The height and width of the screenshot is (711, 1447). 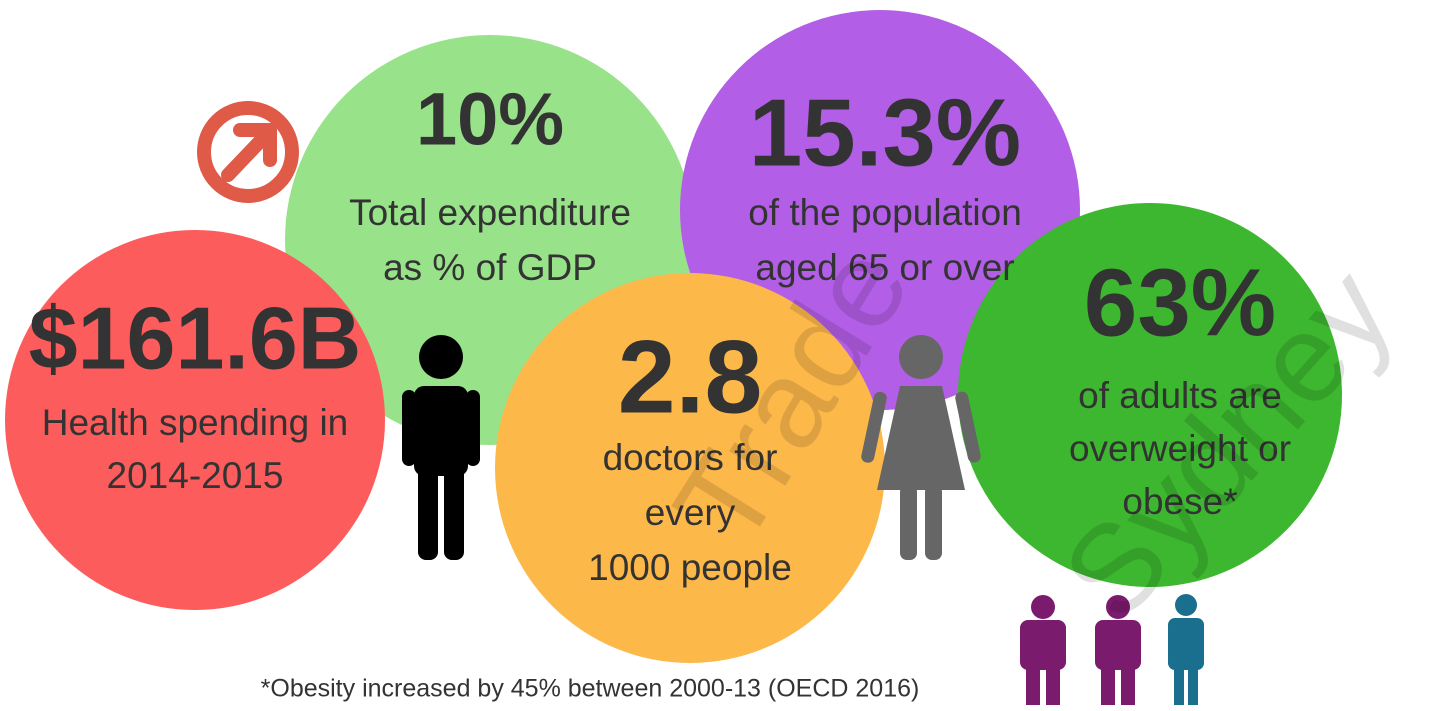 I want to click on stat-value: 63%, so click(x=1180, y=302).